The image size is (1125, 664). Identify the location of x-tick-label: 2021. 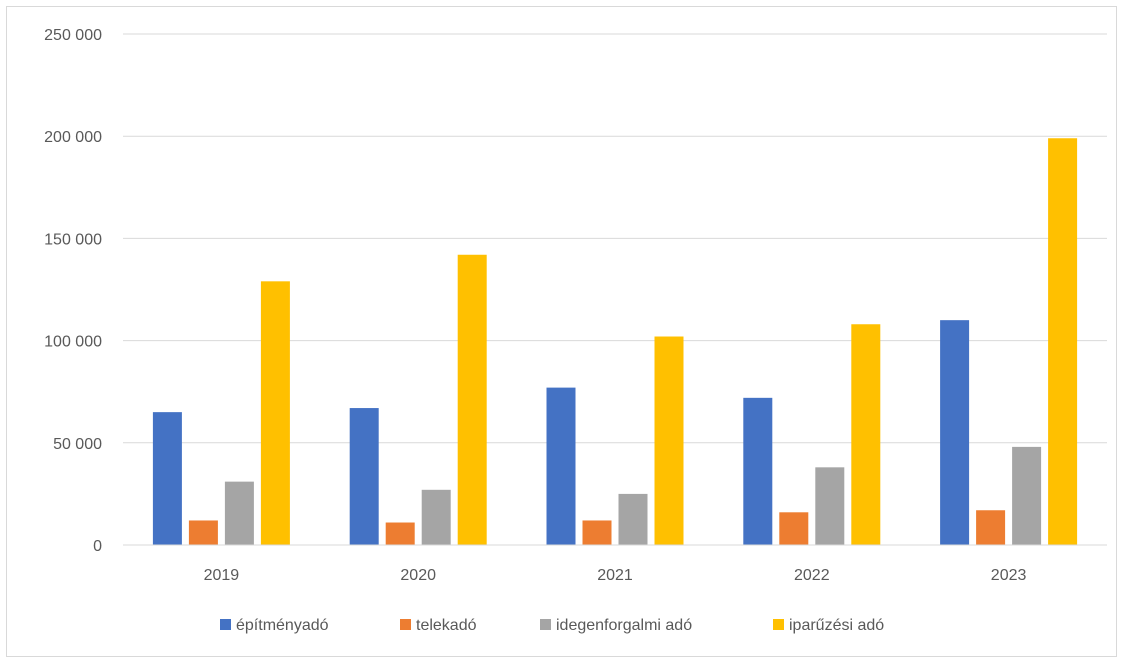
(615, 575).